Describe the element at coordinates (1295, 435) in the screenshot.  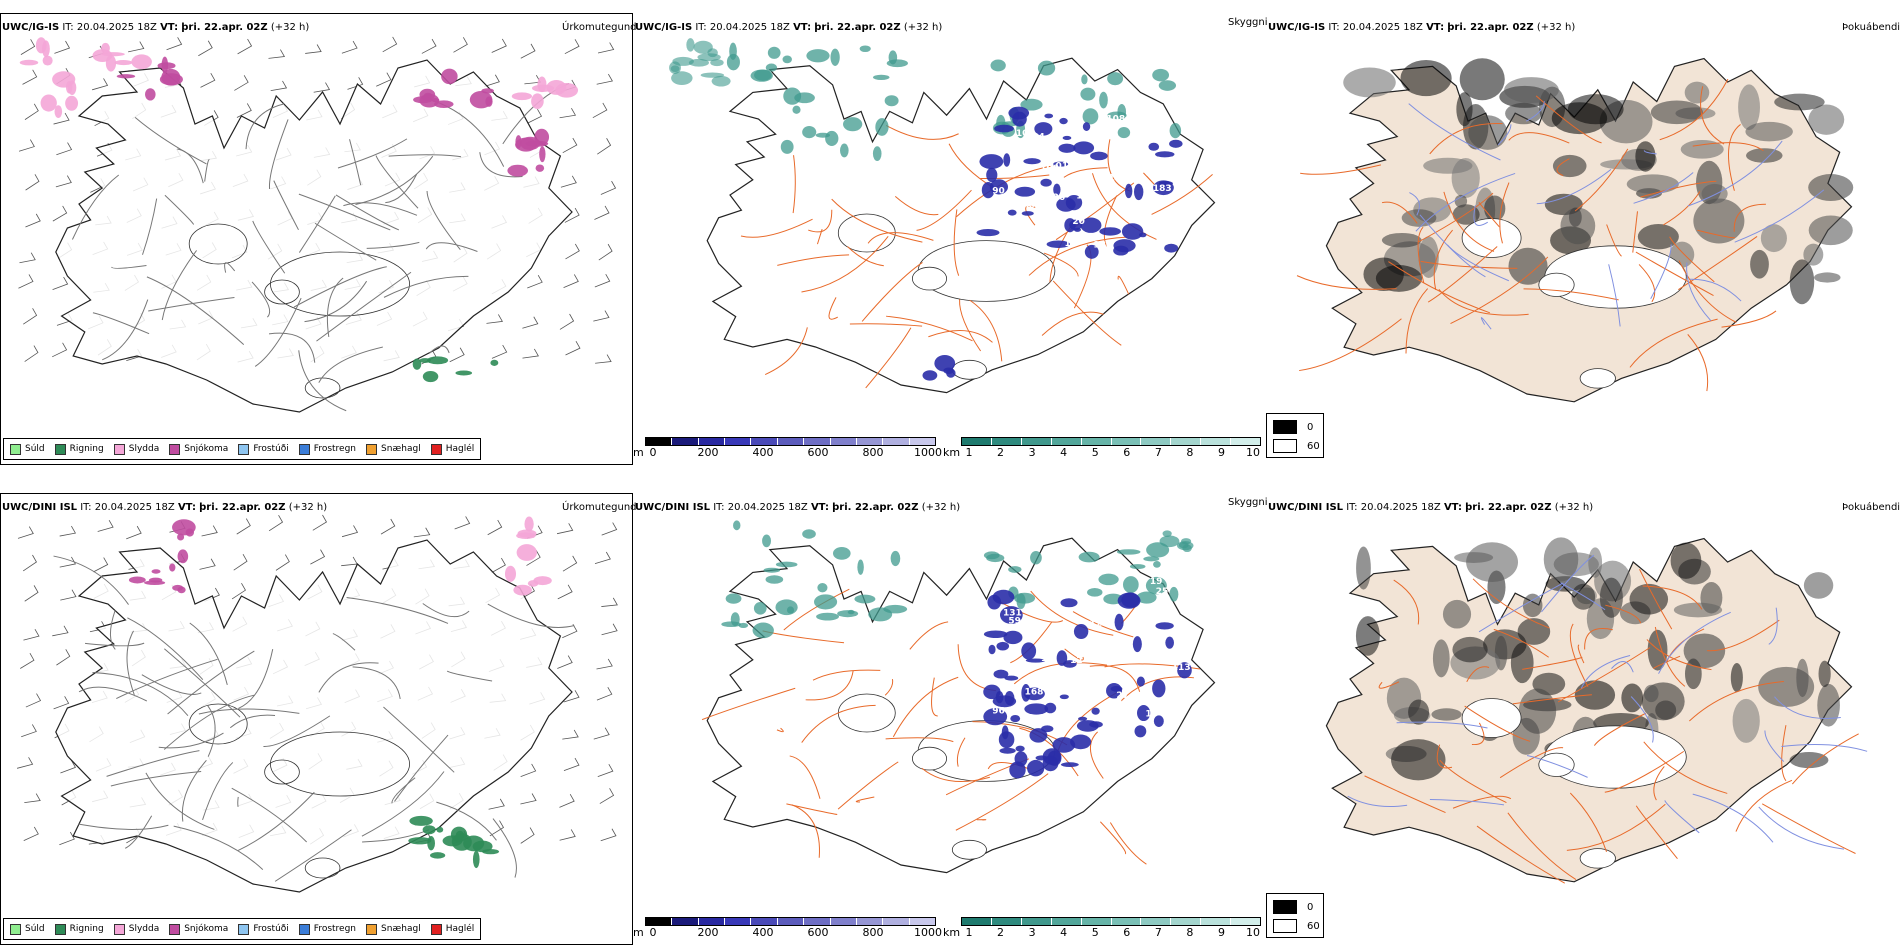
I see `fog-legend-top: 0 60` at that location.